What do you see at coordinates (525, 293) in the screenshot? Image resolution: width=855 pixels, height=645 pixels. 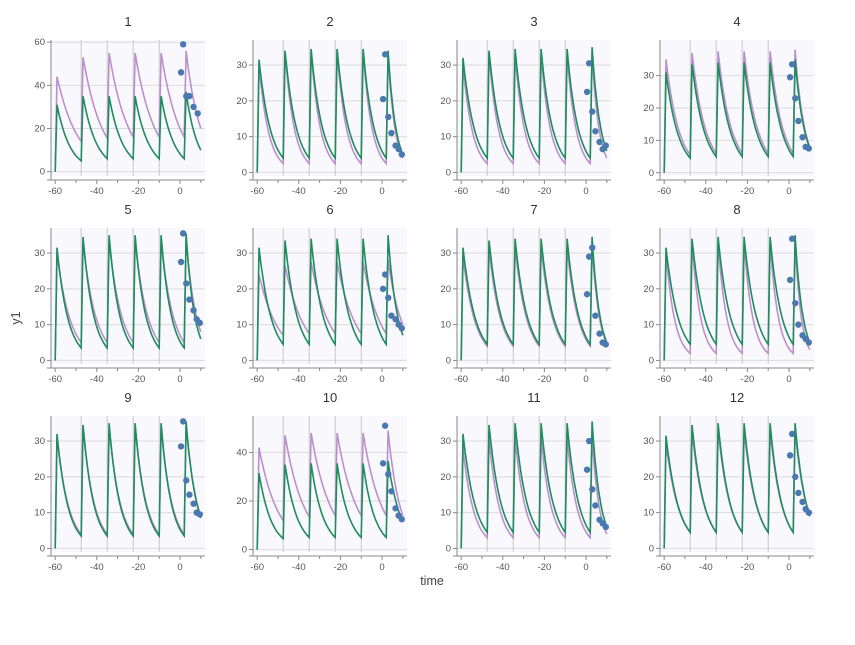 I see `panel-7: 0 10 20 30 -60 -40 -20 0 7` at bounding box center [525, 293].